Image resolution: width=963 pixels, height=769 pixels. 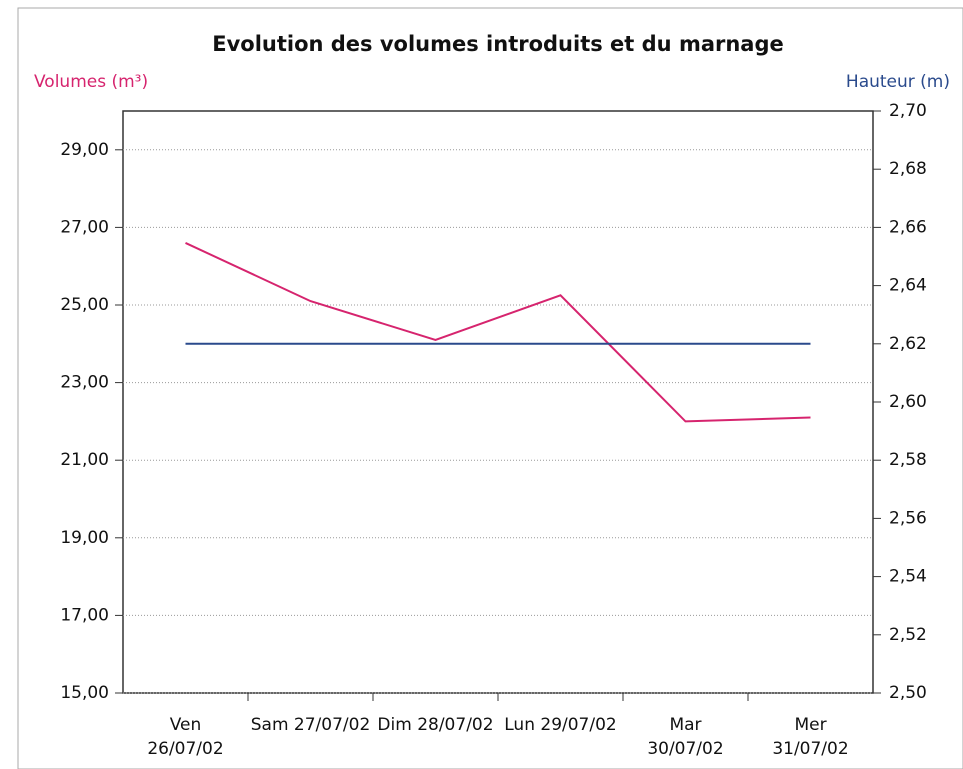 I want to click on y2-tick-label: 2,52, so click(x=908, y=635).